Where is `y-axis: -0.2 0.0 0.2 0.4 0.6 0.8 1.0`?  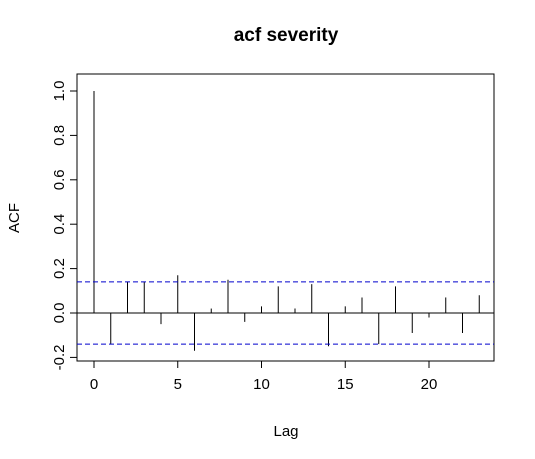 y-axis: -0.2 0.0 0.2 0.4 0.6 0.8 1.0 is located at coordinates (64, 225).